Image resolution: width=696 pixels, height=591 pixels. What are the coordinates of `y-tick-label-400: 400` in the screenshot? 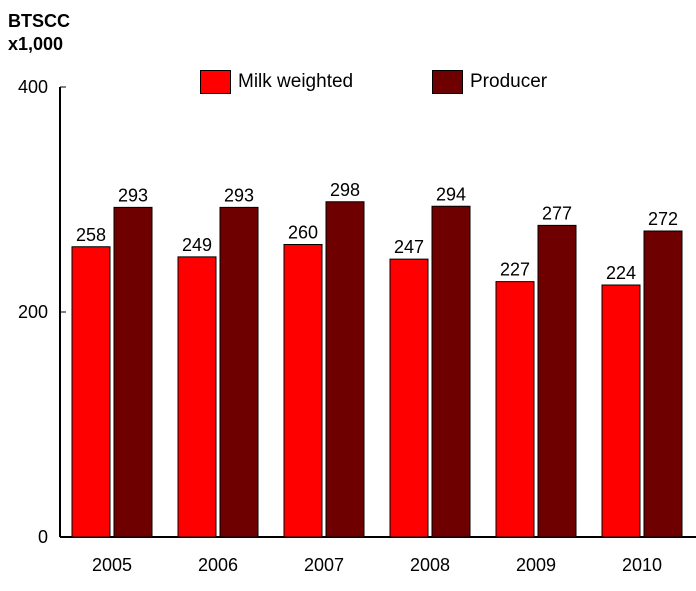 It's located at (33, 87).